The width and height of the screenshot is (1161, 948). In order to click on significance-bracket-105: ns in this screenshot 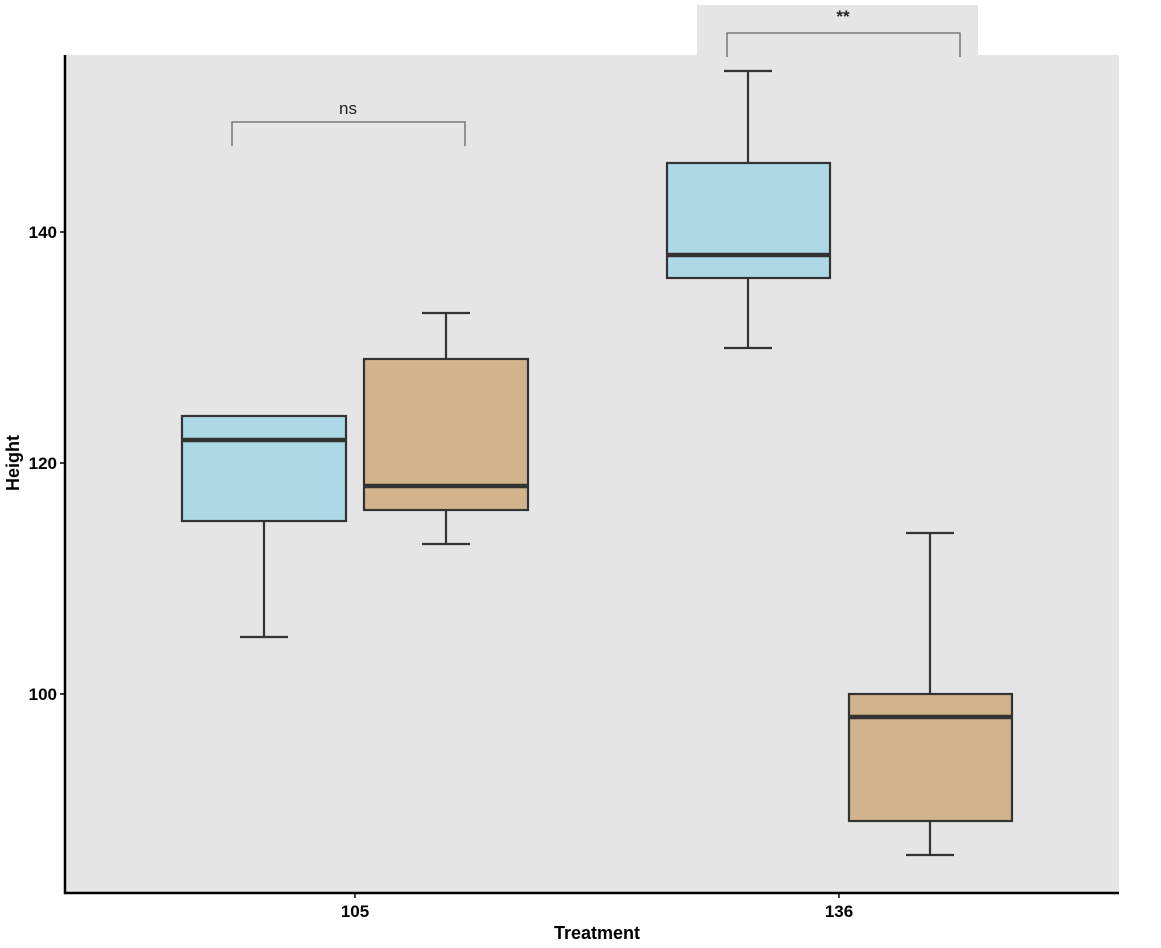, I will do `click(348, 122)`.